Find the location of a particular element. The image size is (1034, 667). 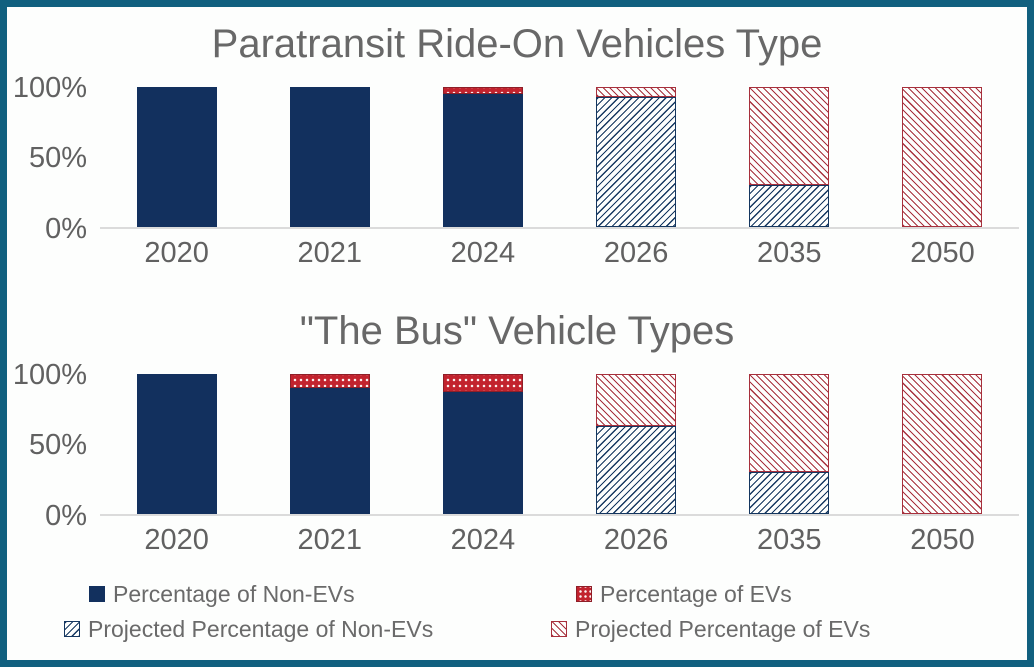

chart-title-the-bus: "The Bus" Vehicle Types is located at coordinates (517, 331).